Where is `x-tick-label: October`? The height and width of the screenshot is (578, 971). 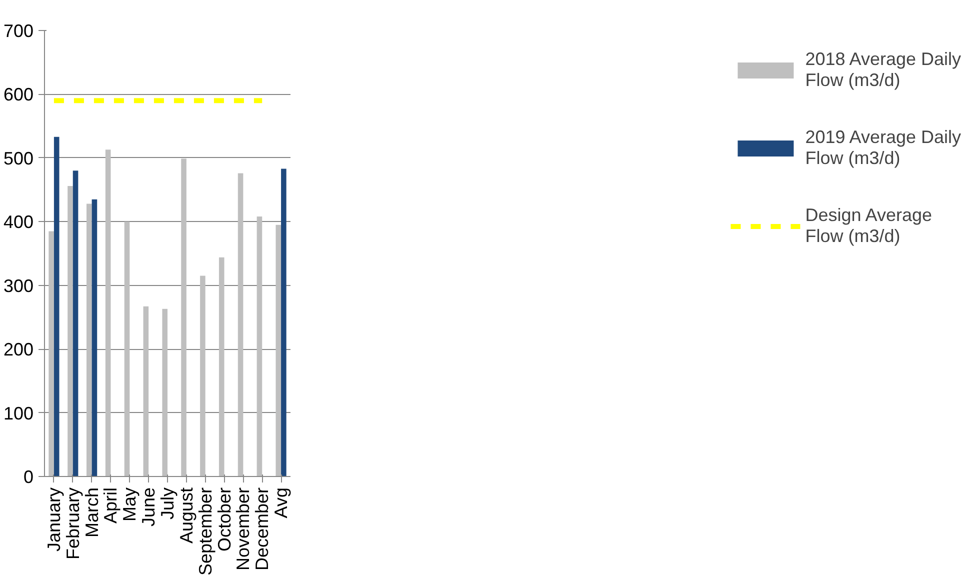 x-tick-label: October is located at coordinates (224, 519).